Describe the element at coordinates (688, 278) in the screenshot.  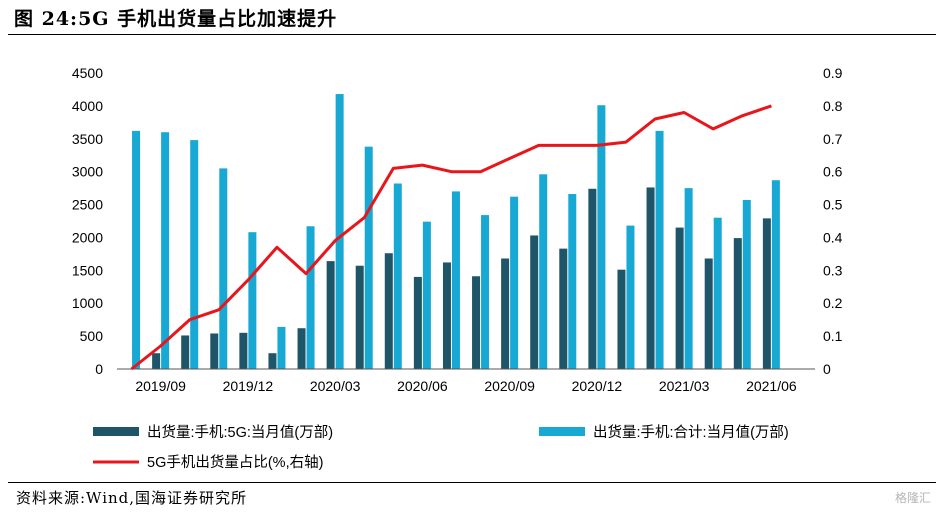
I see `bar-total-2021/03` at that location.